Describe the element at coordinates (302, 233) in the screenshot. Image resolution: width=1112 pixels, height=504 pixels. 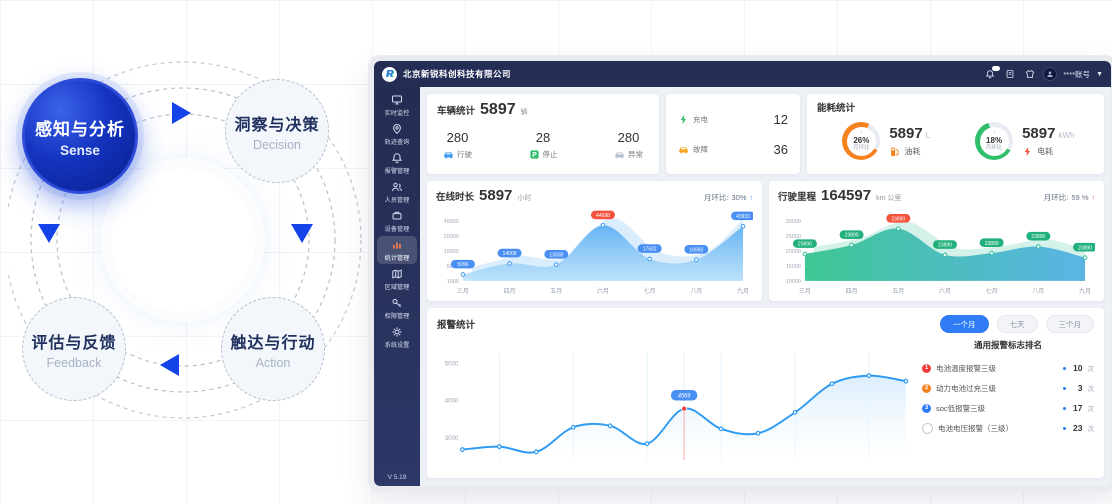
I see `arrow-down-right-icon` at that location.